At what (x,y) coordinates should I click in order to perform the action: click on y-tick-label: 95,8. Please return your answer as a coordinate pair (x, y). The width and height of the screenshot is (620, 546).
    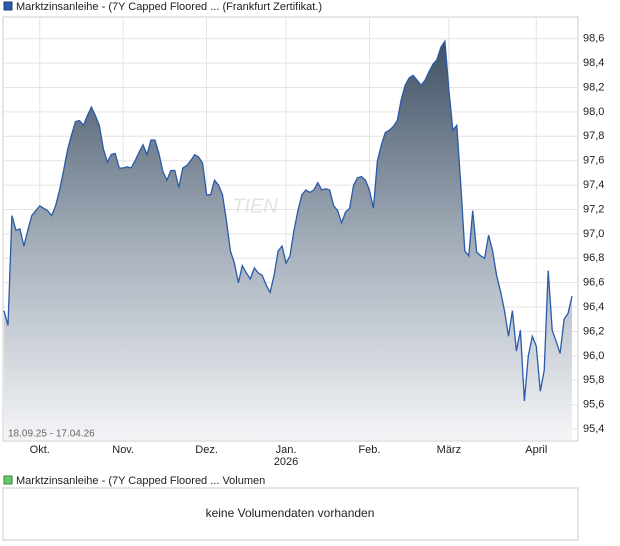
    Looking at the image, I should click on (593, 380).